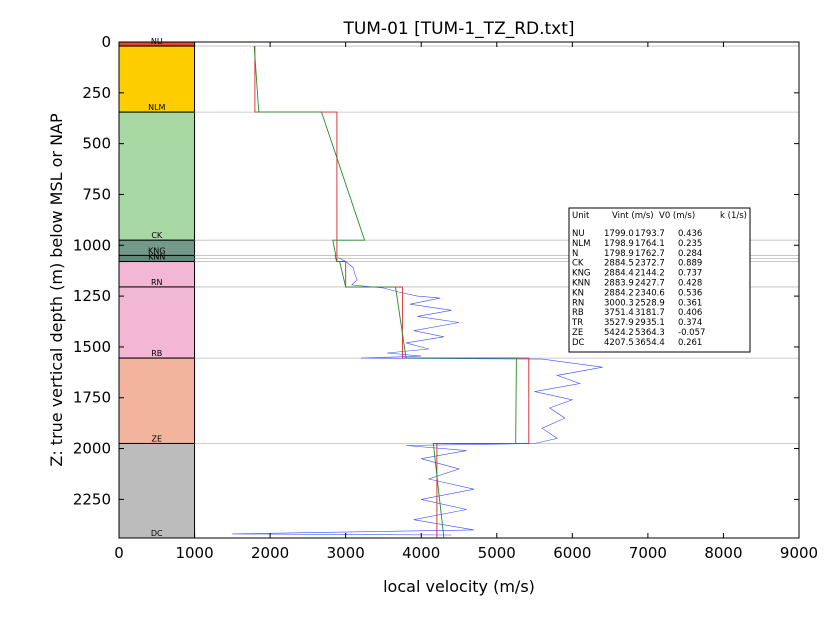 The height and width of the screenshot is (630, 840). What do you see at coordinates (650, 333) in the screenshot?
I see `legend-cell: 5364.3` at bounding box center [650, 333].